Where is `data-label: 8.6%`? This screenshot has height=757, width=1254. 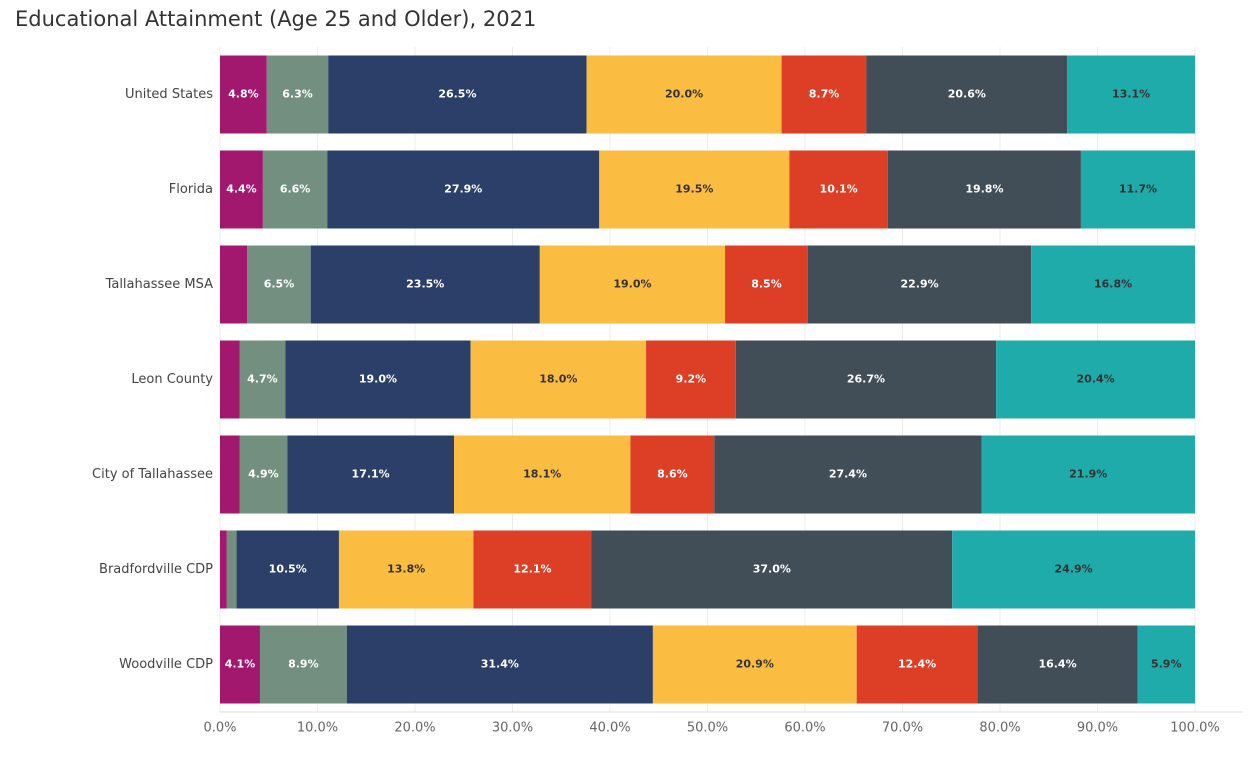
data-label: 8.6% is located at coordinates (672, 474).